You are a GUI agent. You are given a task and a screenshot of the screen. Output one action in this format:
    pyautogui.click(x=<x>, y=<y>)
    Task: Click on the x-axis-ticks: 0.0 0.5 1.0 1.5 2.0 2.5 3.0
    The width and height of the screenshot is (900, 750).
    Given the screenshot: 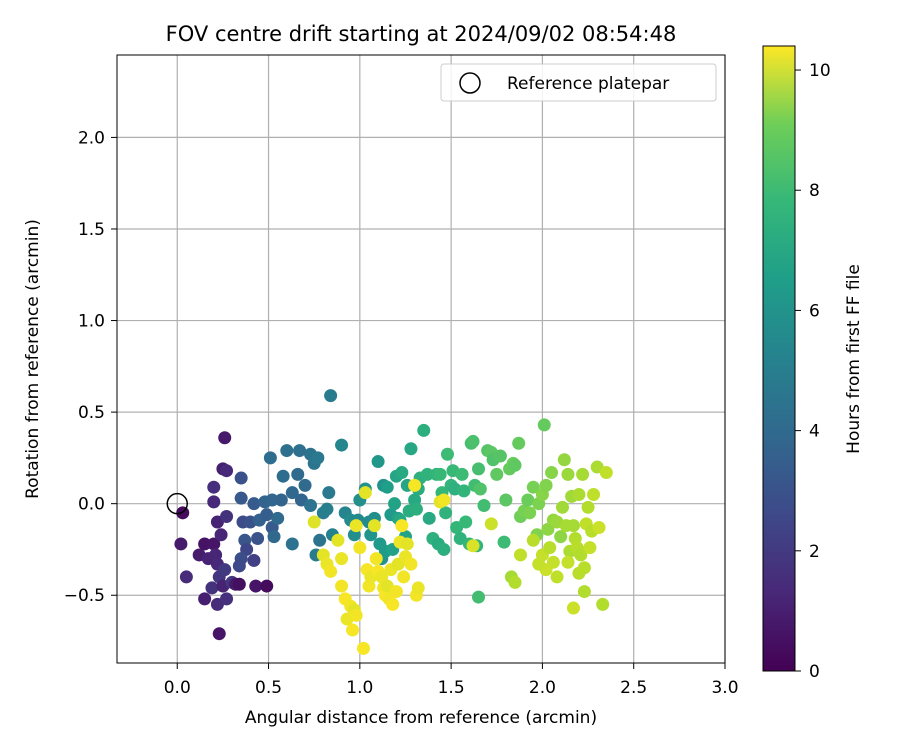 What is the action you would take?
    pyautogui.click(x=451, y=680)
    